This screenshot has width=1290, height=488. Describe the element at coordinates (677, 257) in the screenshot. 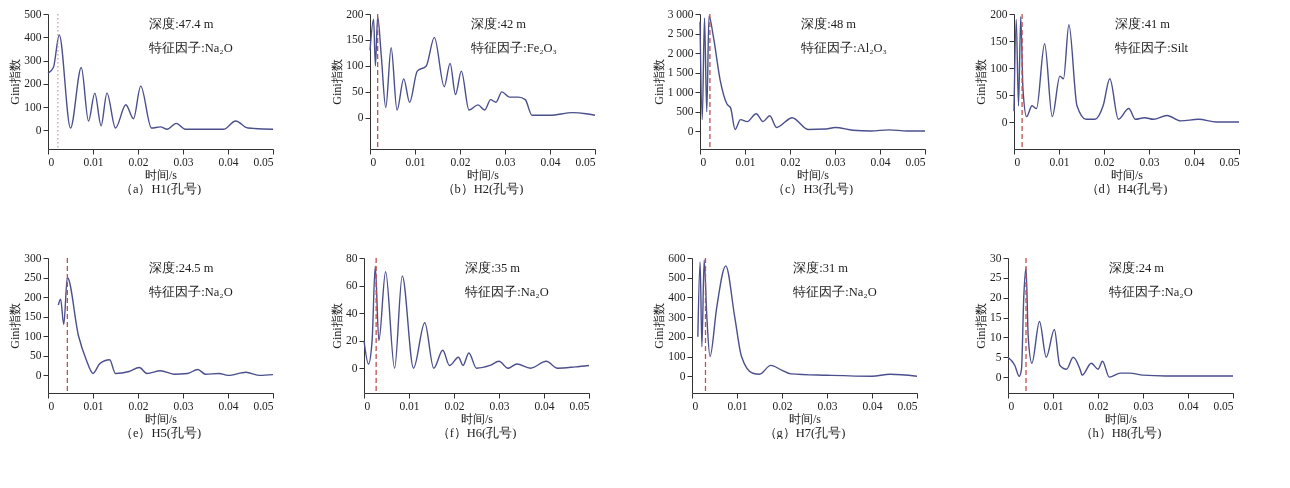

I see `y-tick-label: 600` at that location.